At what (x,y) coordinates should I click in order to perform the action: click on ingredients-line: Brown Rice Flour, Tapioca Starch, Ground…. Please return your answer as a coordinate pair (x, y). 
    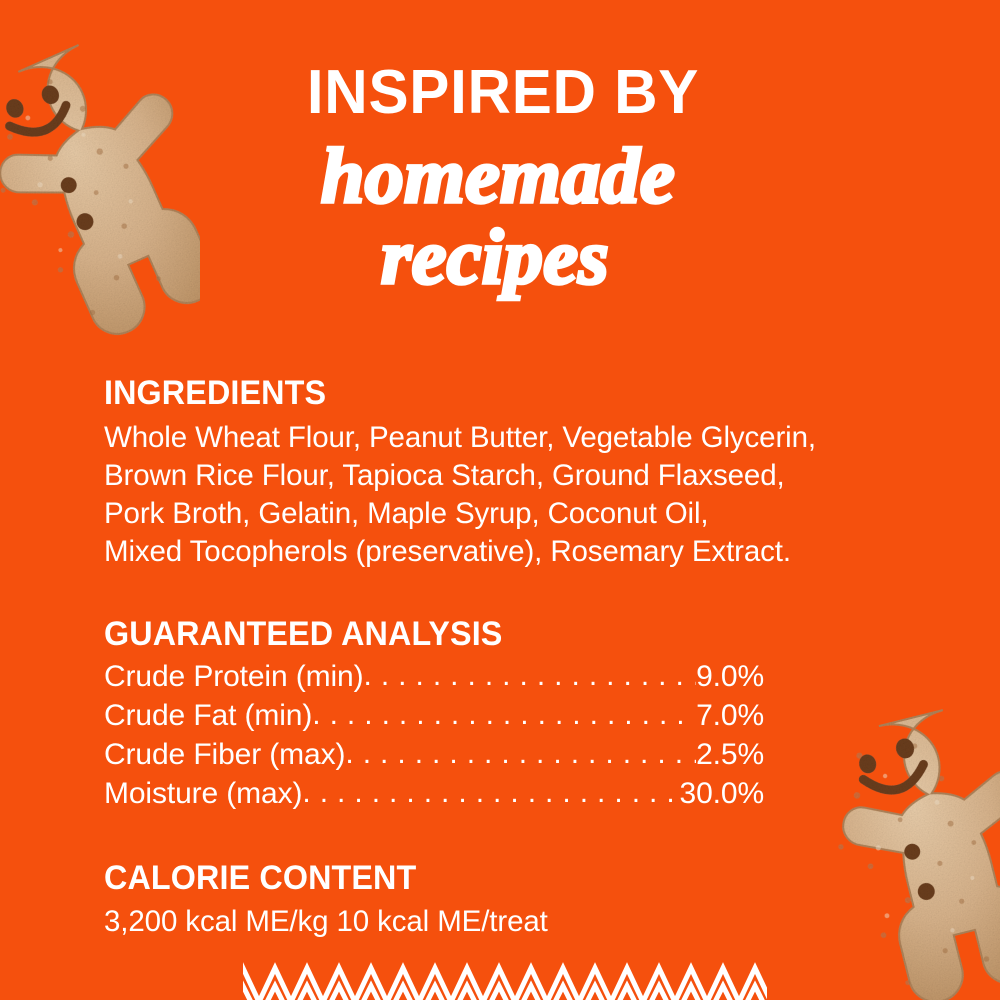
    Looking at the image, I should click on (444, 475).